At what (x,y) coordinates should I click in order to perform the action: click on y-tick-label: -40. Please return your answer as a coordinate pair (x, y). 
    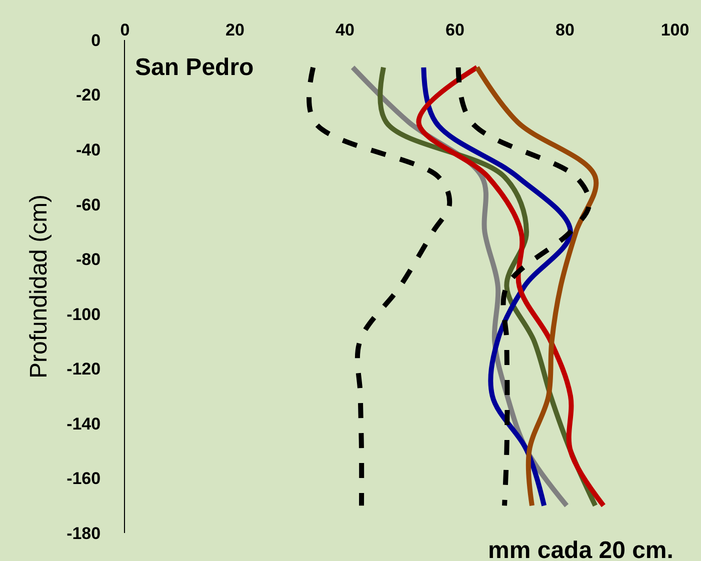
    Looking at the image, I should click on (88, 150).